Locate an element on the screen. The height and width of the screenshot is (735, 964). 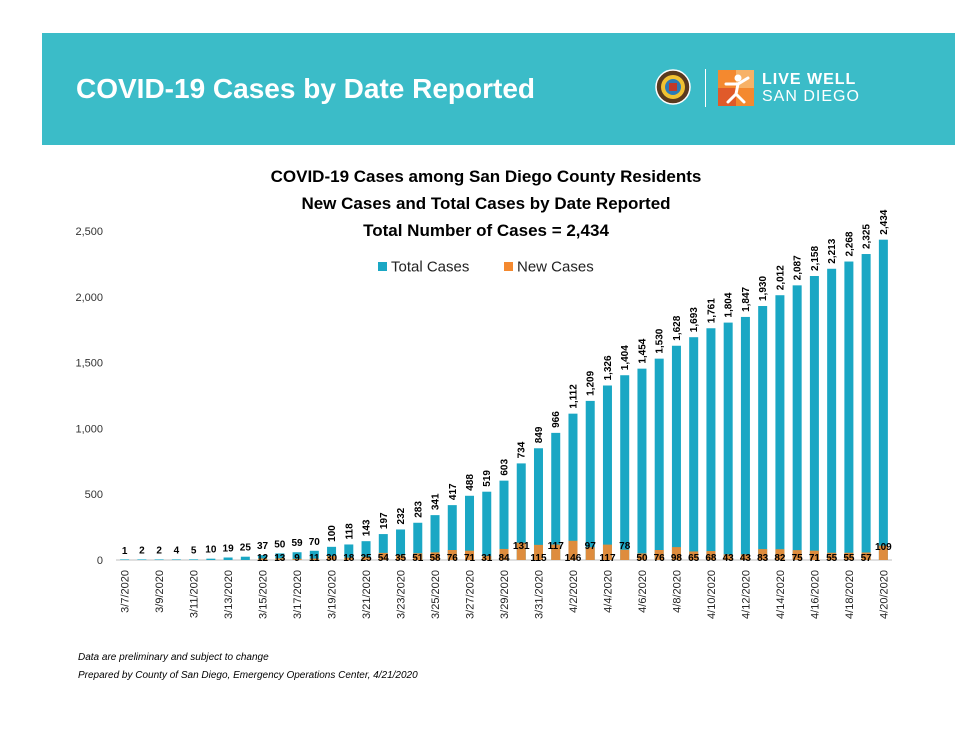
y-tick-label: 500 is located at coordinates (94, 495).